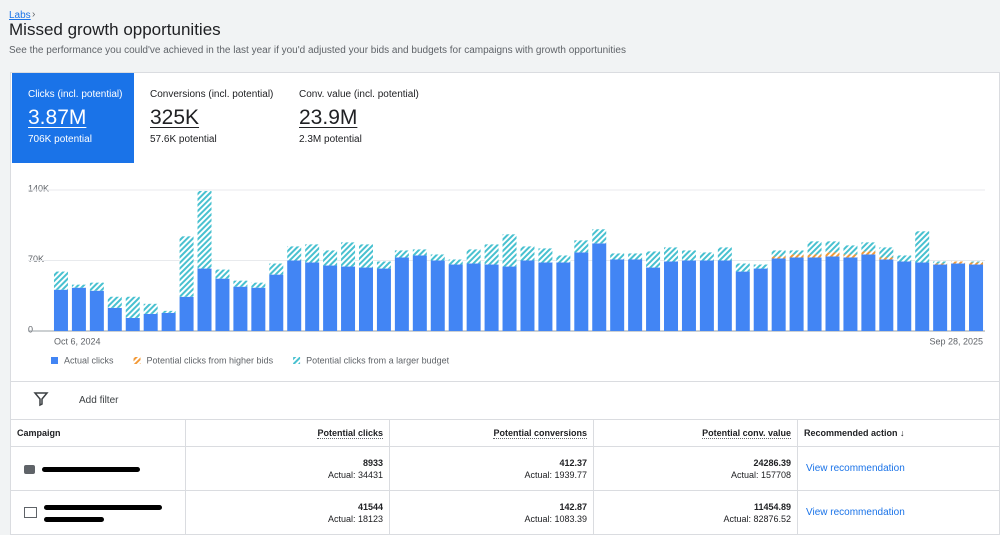 The height and width of the screenshot is (535, 1000). I want to click on cell: 412.37Actual: 1939.77, so click(492, 469).